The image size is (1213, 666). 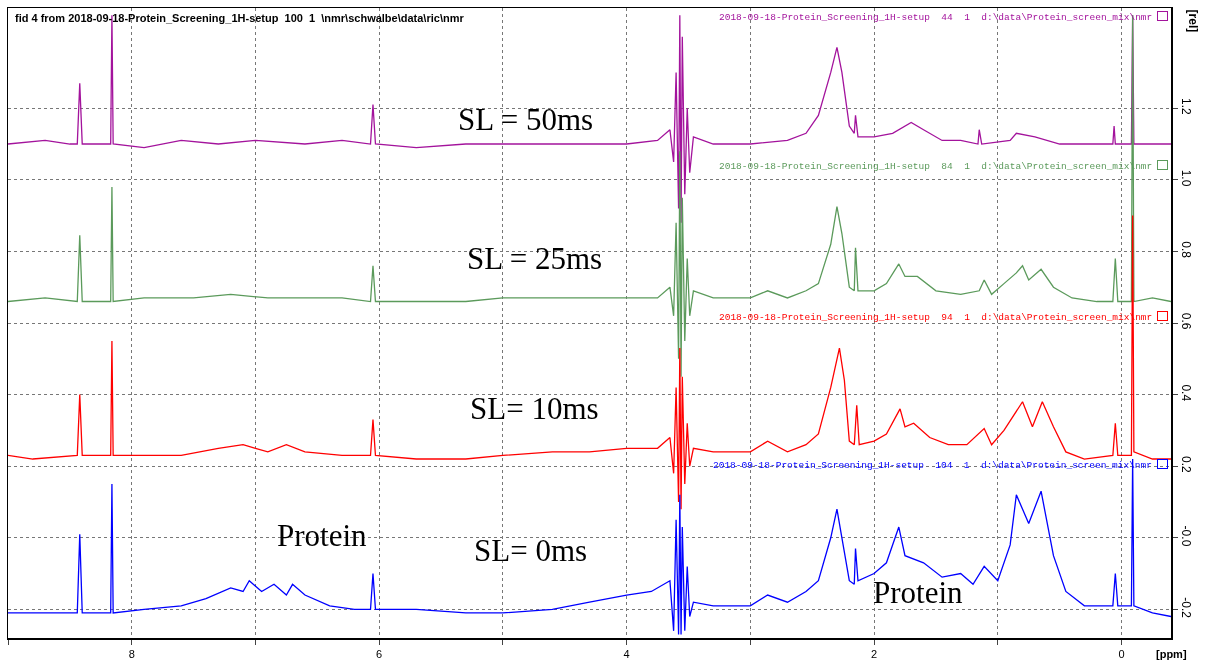 What do you see at coordinates (626, 653) in the screenshot?
I see `x-tick-label: 4` at bounding box center [626, 653].